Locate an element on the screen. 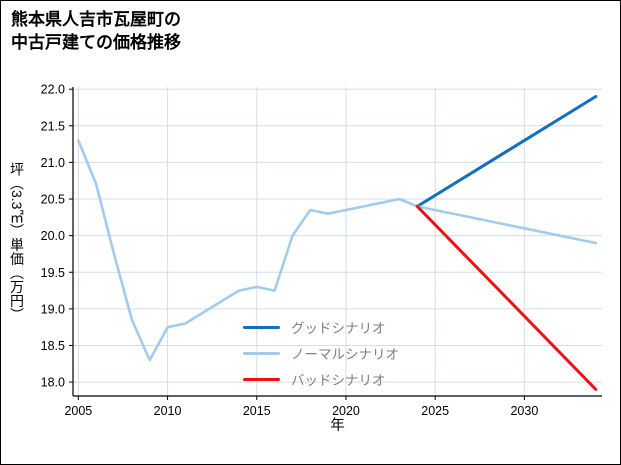 The height and width of the screenshot is (465, 621). x-axis-label: 年 is located at coordinates (337, 426).